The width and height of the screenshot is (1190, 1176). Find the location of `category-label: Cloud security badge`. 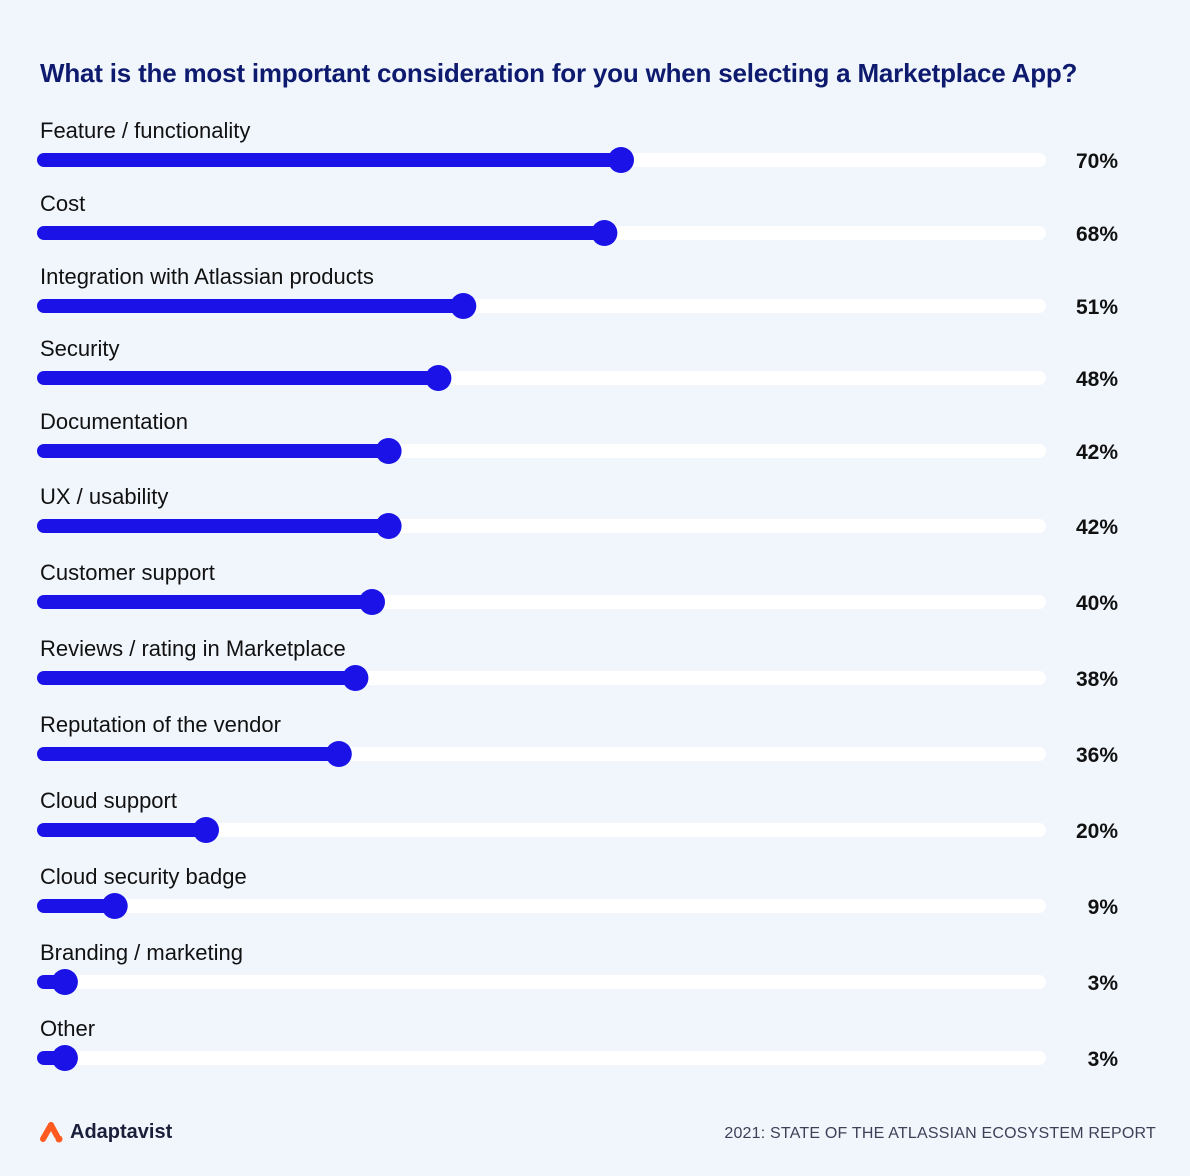

category-label: Cloud security badge is located at coordinates (143, 876).